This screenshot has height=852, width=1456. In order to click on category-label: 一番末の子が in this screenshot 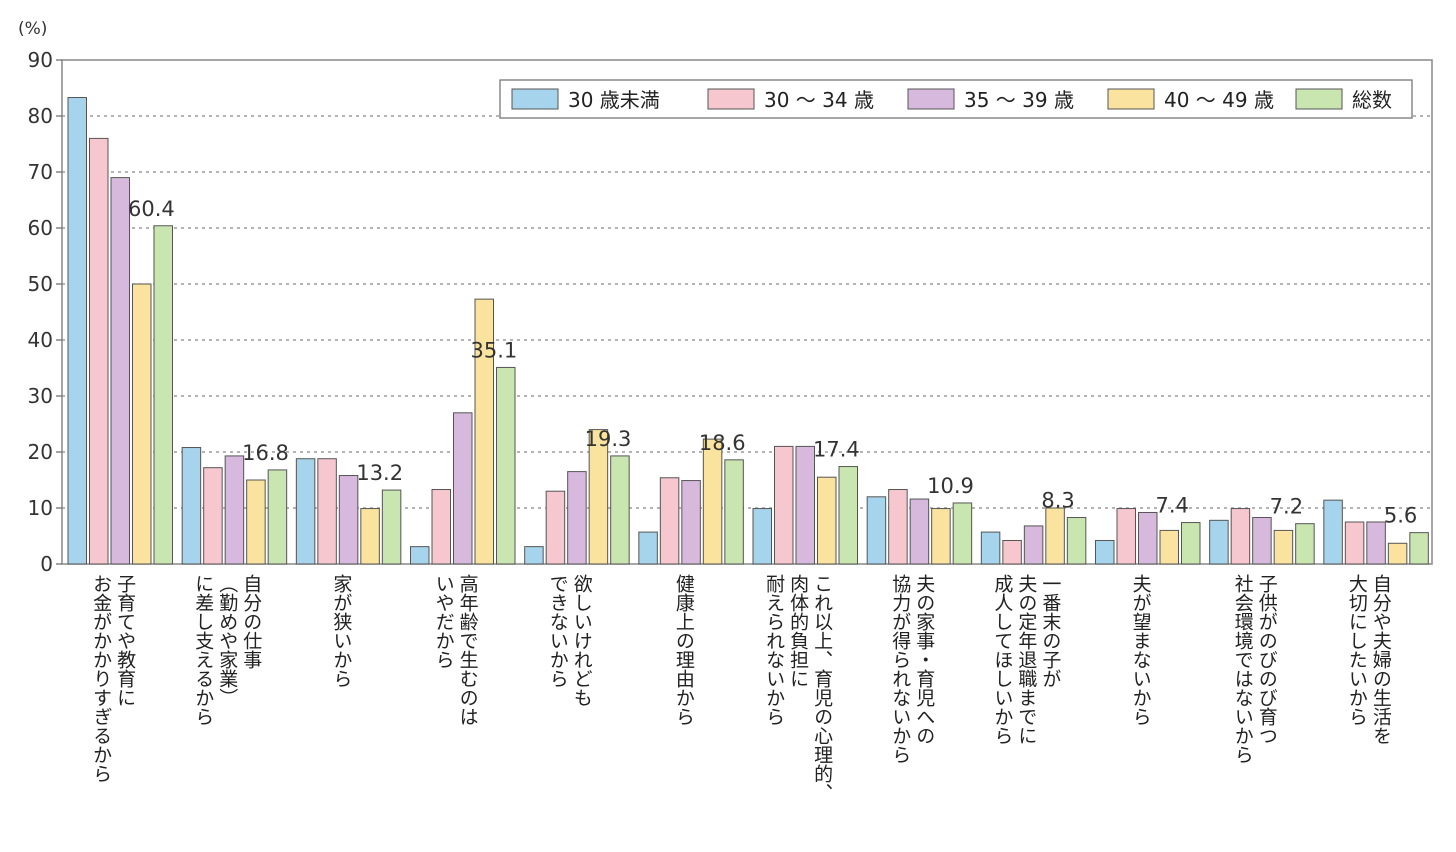, I will do `click(1050, 631)`.